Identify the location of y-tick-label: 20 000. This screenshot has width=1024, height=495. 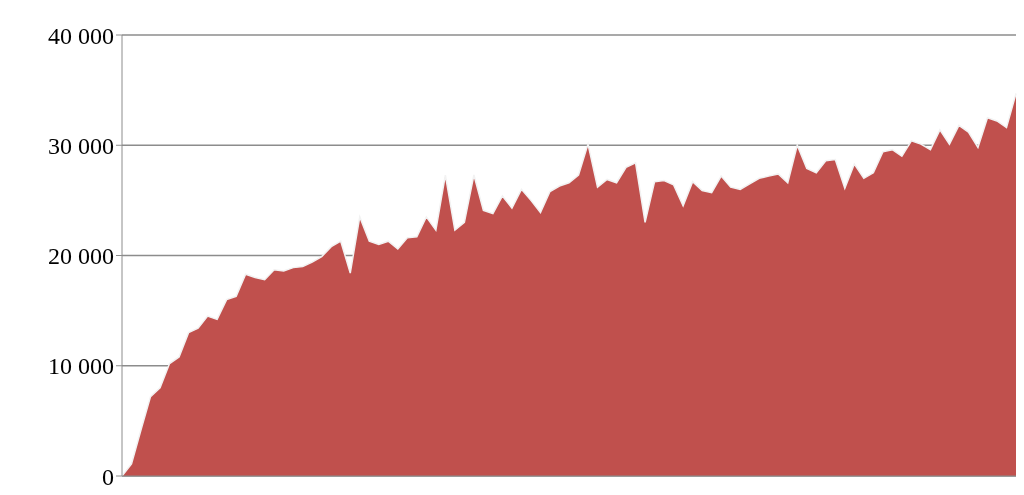
(81, 256).